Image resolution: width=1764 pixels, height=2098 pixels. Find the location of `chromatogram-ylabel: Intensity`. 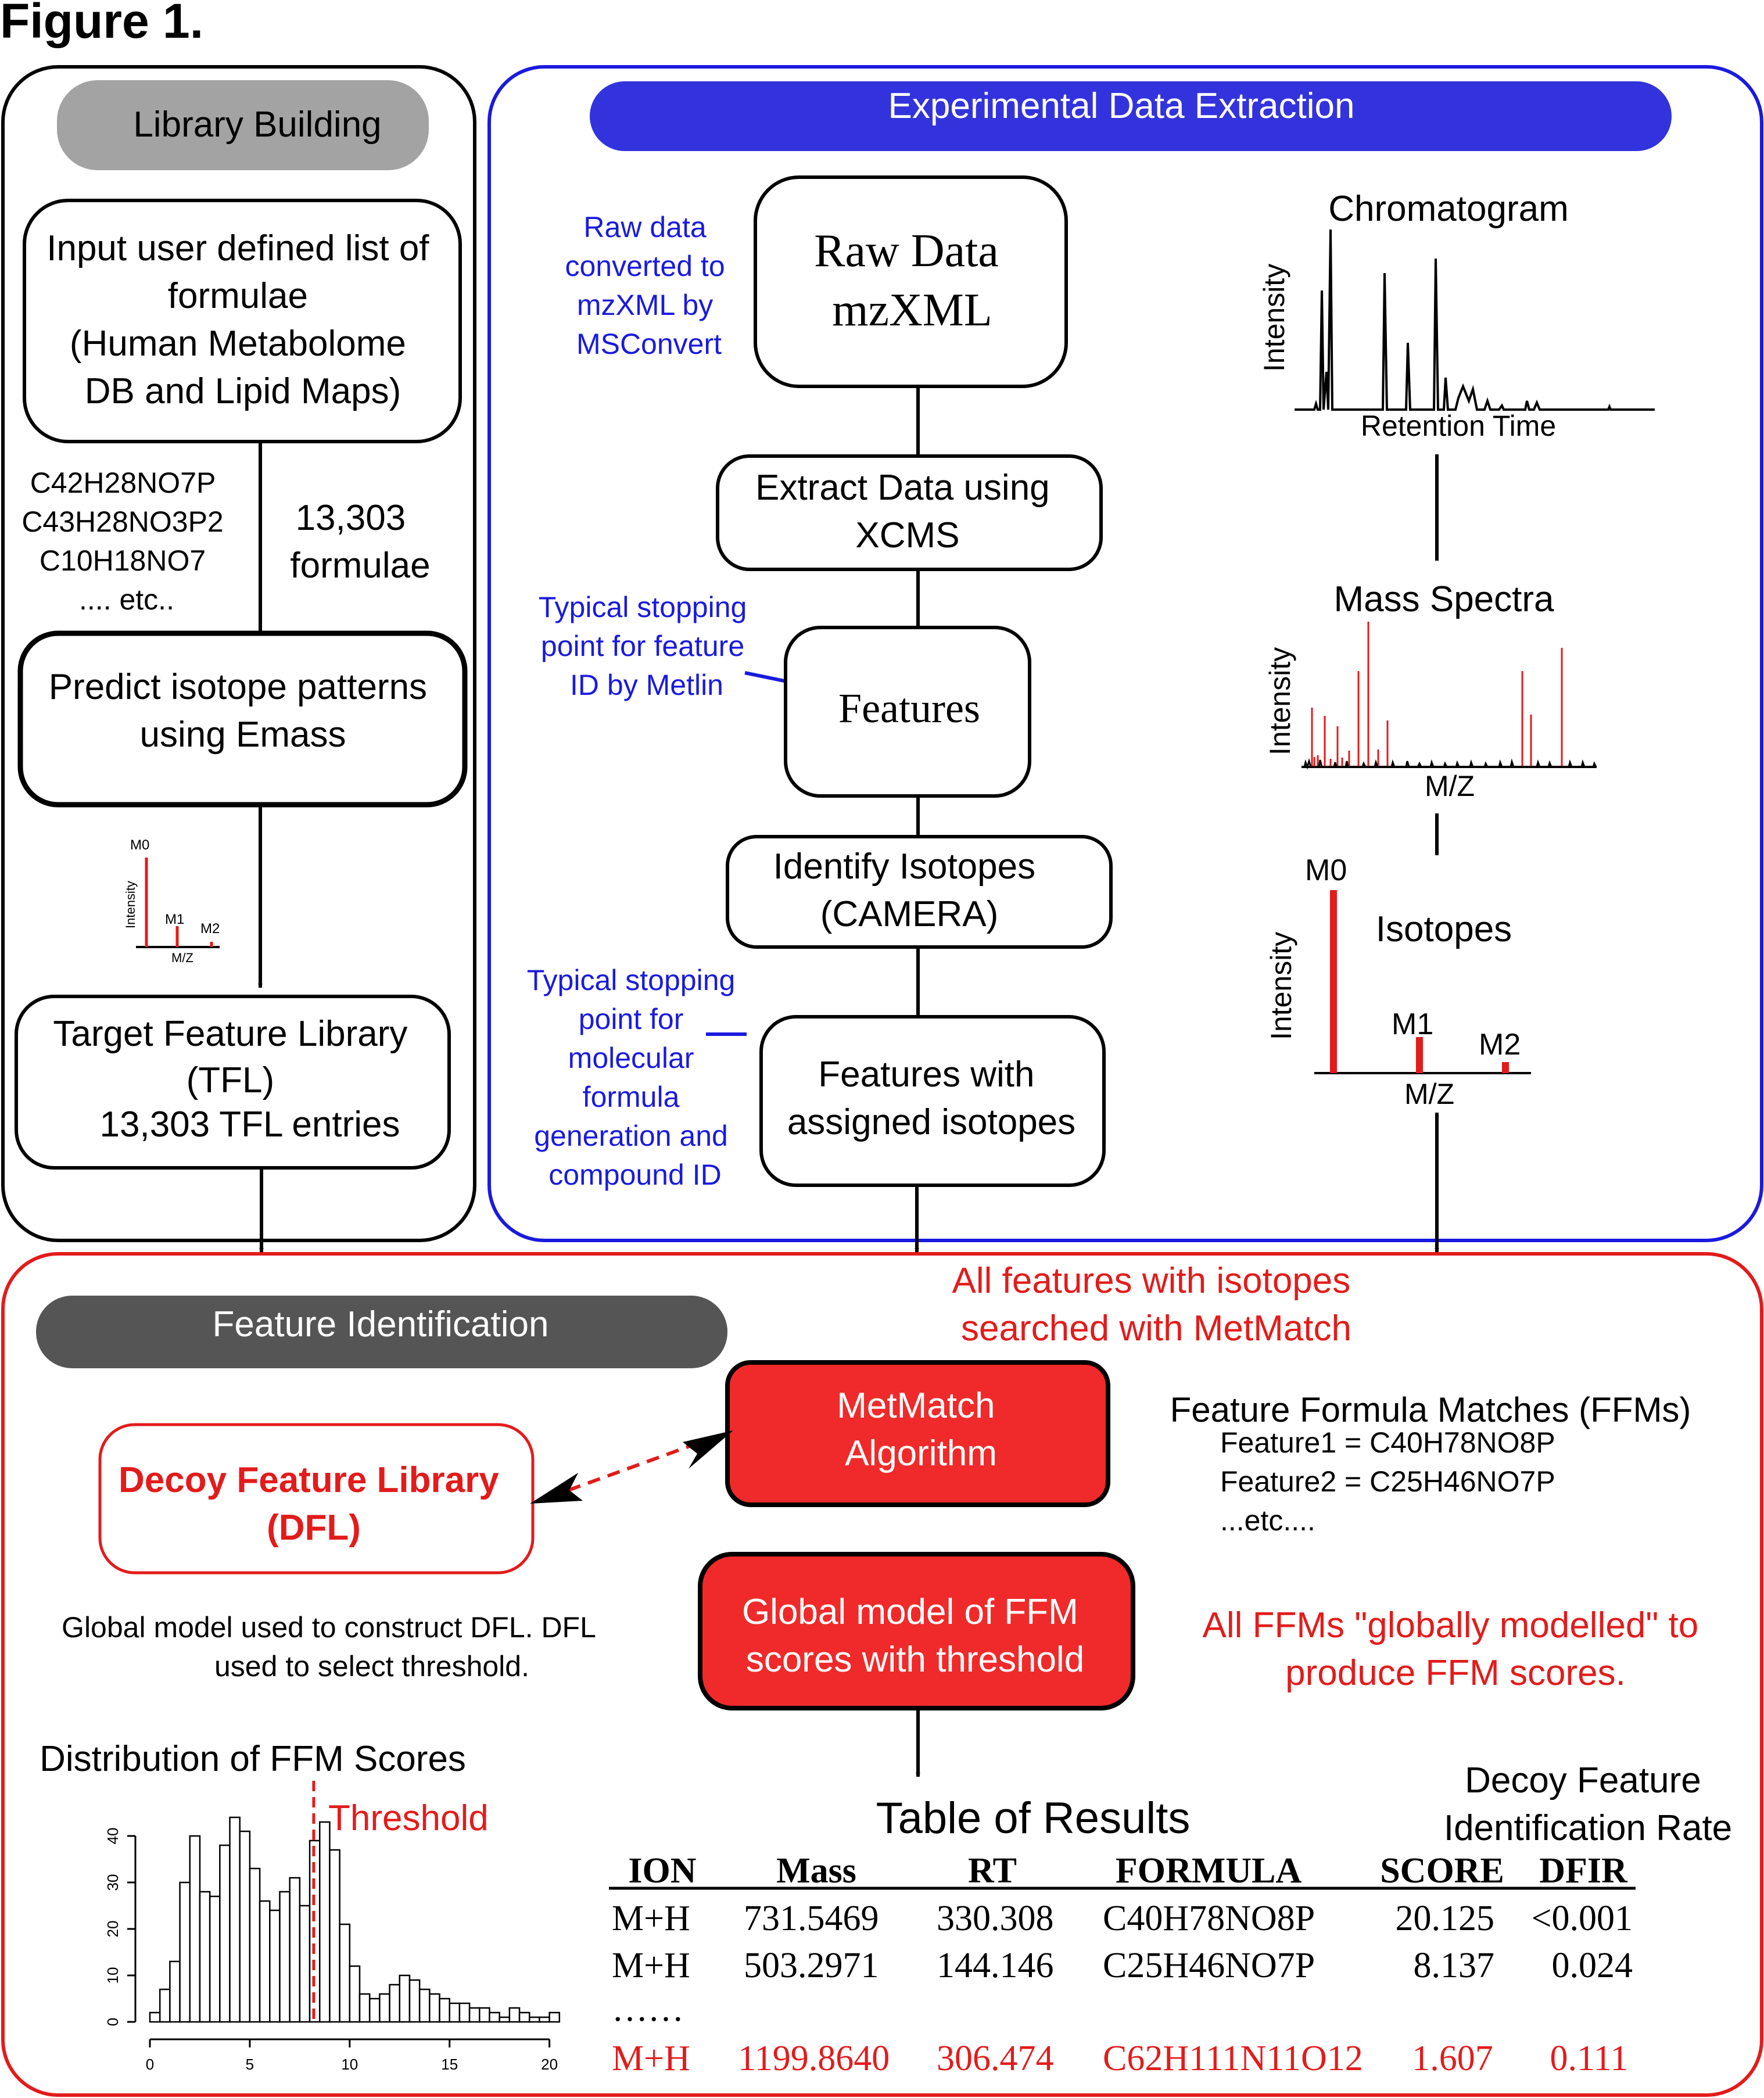

chromatogram-ylabel: Intensity is located at coordinates (1274, 318).